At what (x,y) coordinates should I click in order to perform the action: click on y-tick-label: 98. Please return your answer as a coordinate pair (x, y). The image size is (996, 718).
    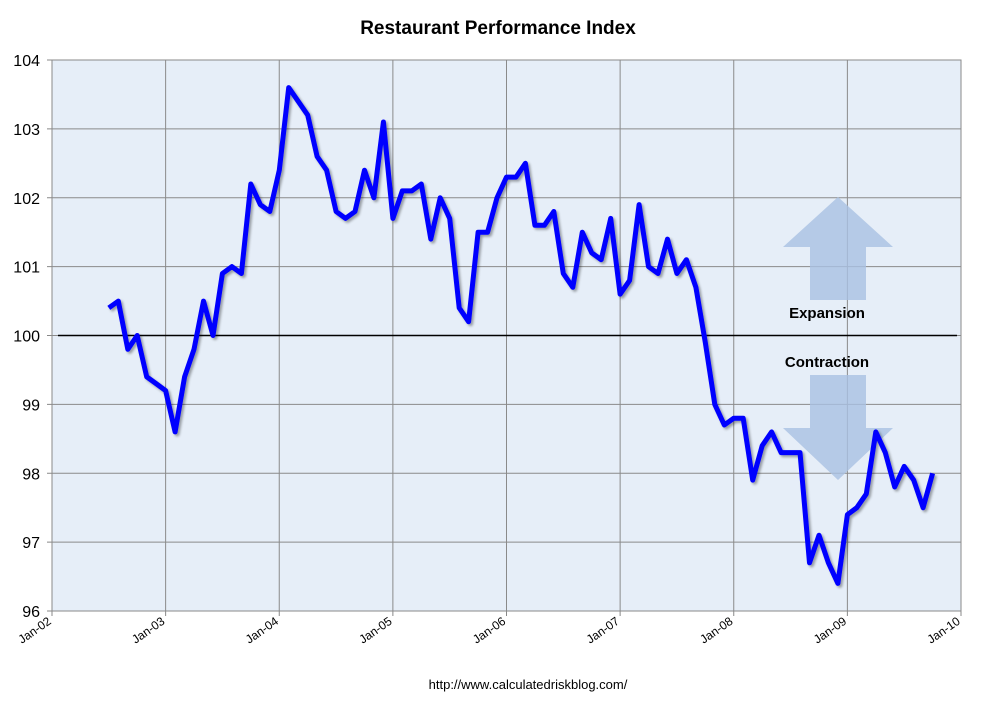
    Looking at the image, I should click on (31, 474).